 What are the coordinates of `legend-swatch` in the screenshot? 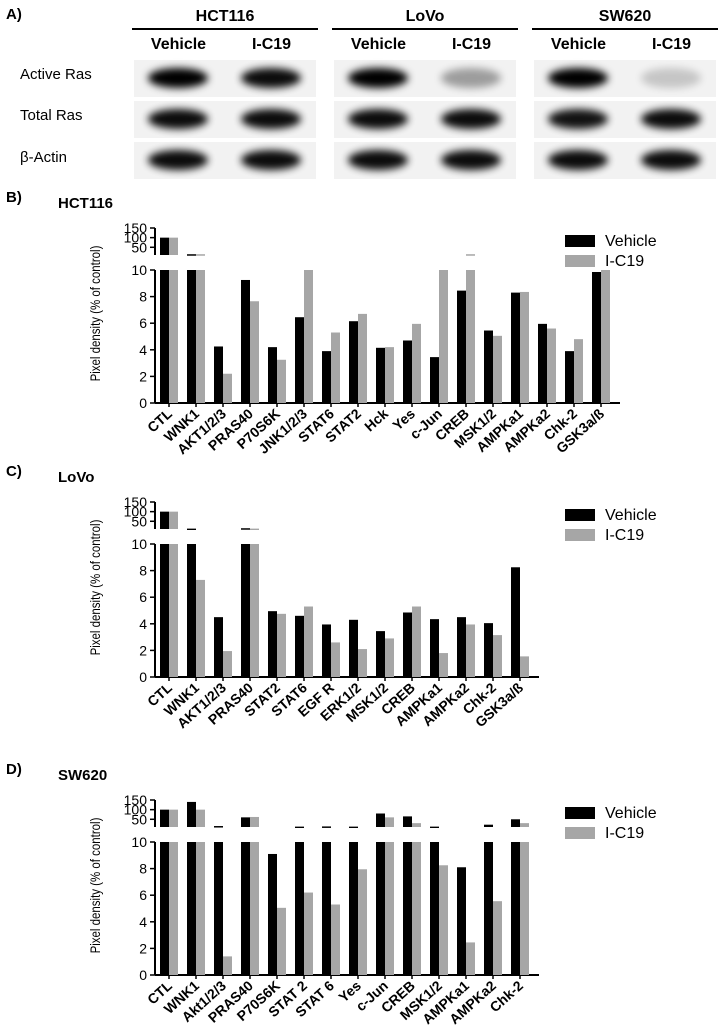 It's located at (580, 833).